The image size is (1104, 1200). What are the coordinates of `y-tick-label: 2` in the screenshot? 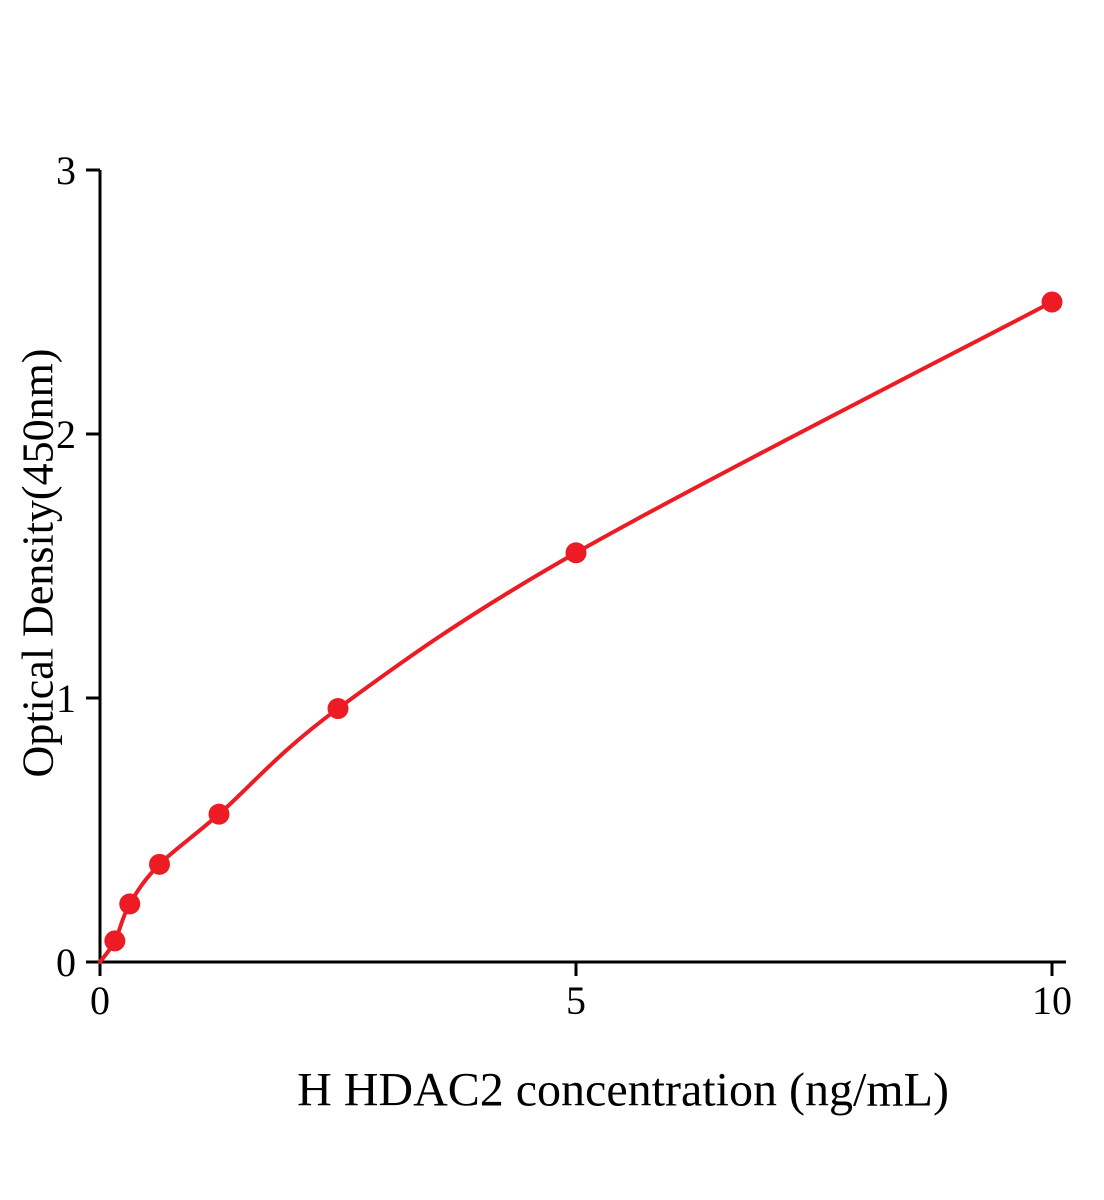 It's located at (66, 434).